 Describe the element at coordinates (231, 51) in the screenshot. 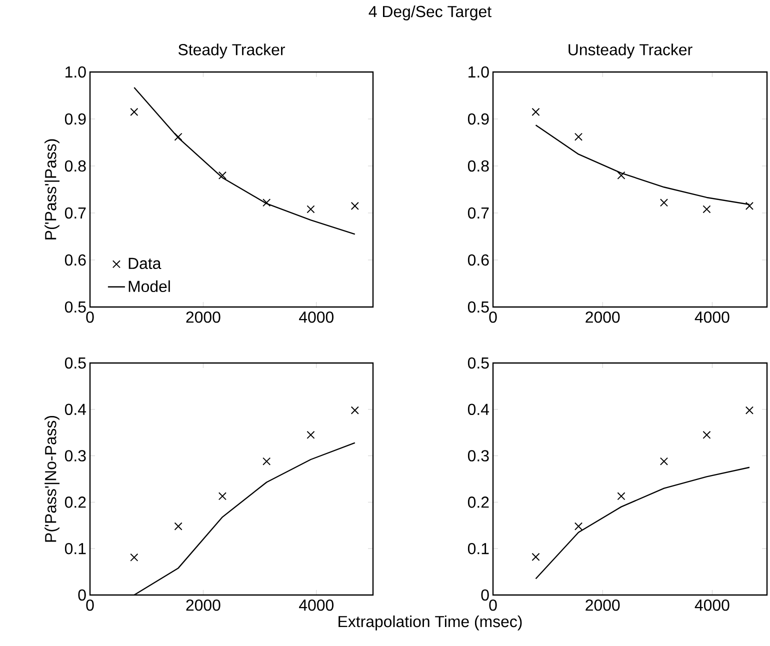

I see `chart-title: Steady Tracker` at that location.